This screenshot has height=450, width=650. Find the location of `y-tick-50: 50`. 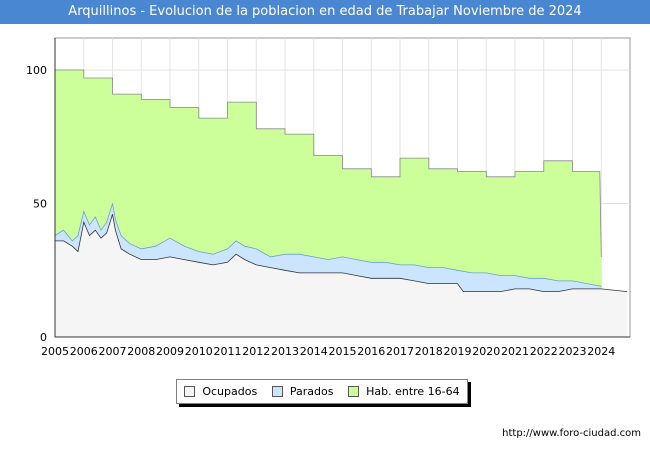

y-tick-50: 50 is located at coordinates (40, 204).